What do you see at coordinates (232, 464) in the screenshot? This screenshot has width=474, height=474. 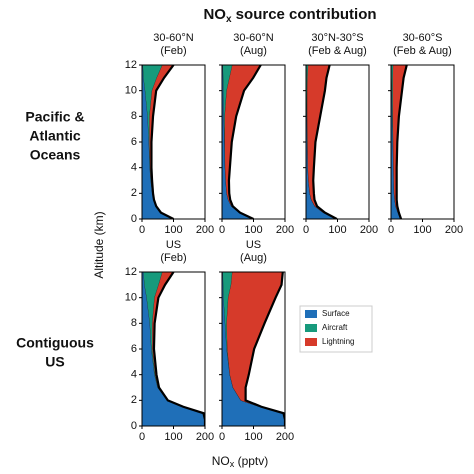 I see `xlabel-subscript: x` at bounding box center [232, 464].